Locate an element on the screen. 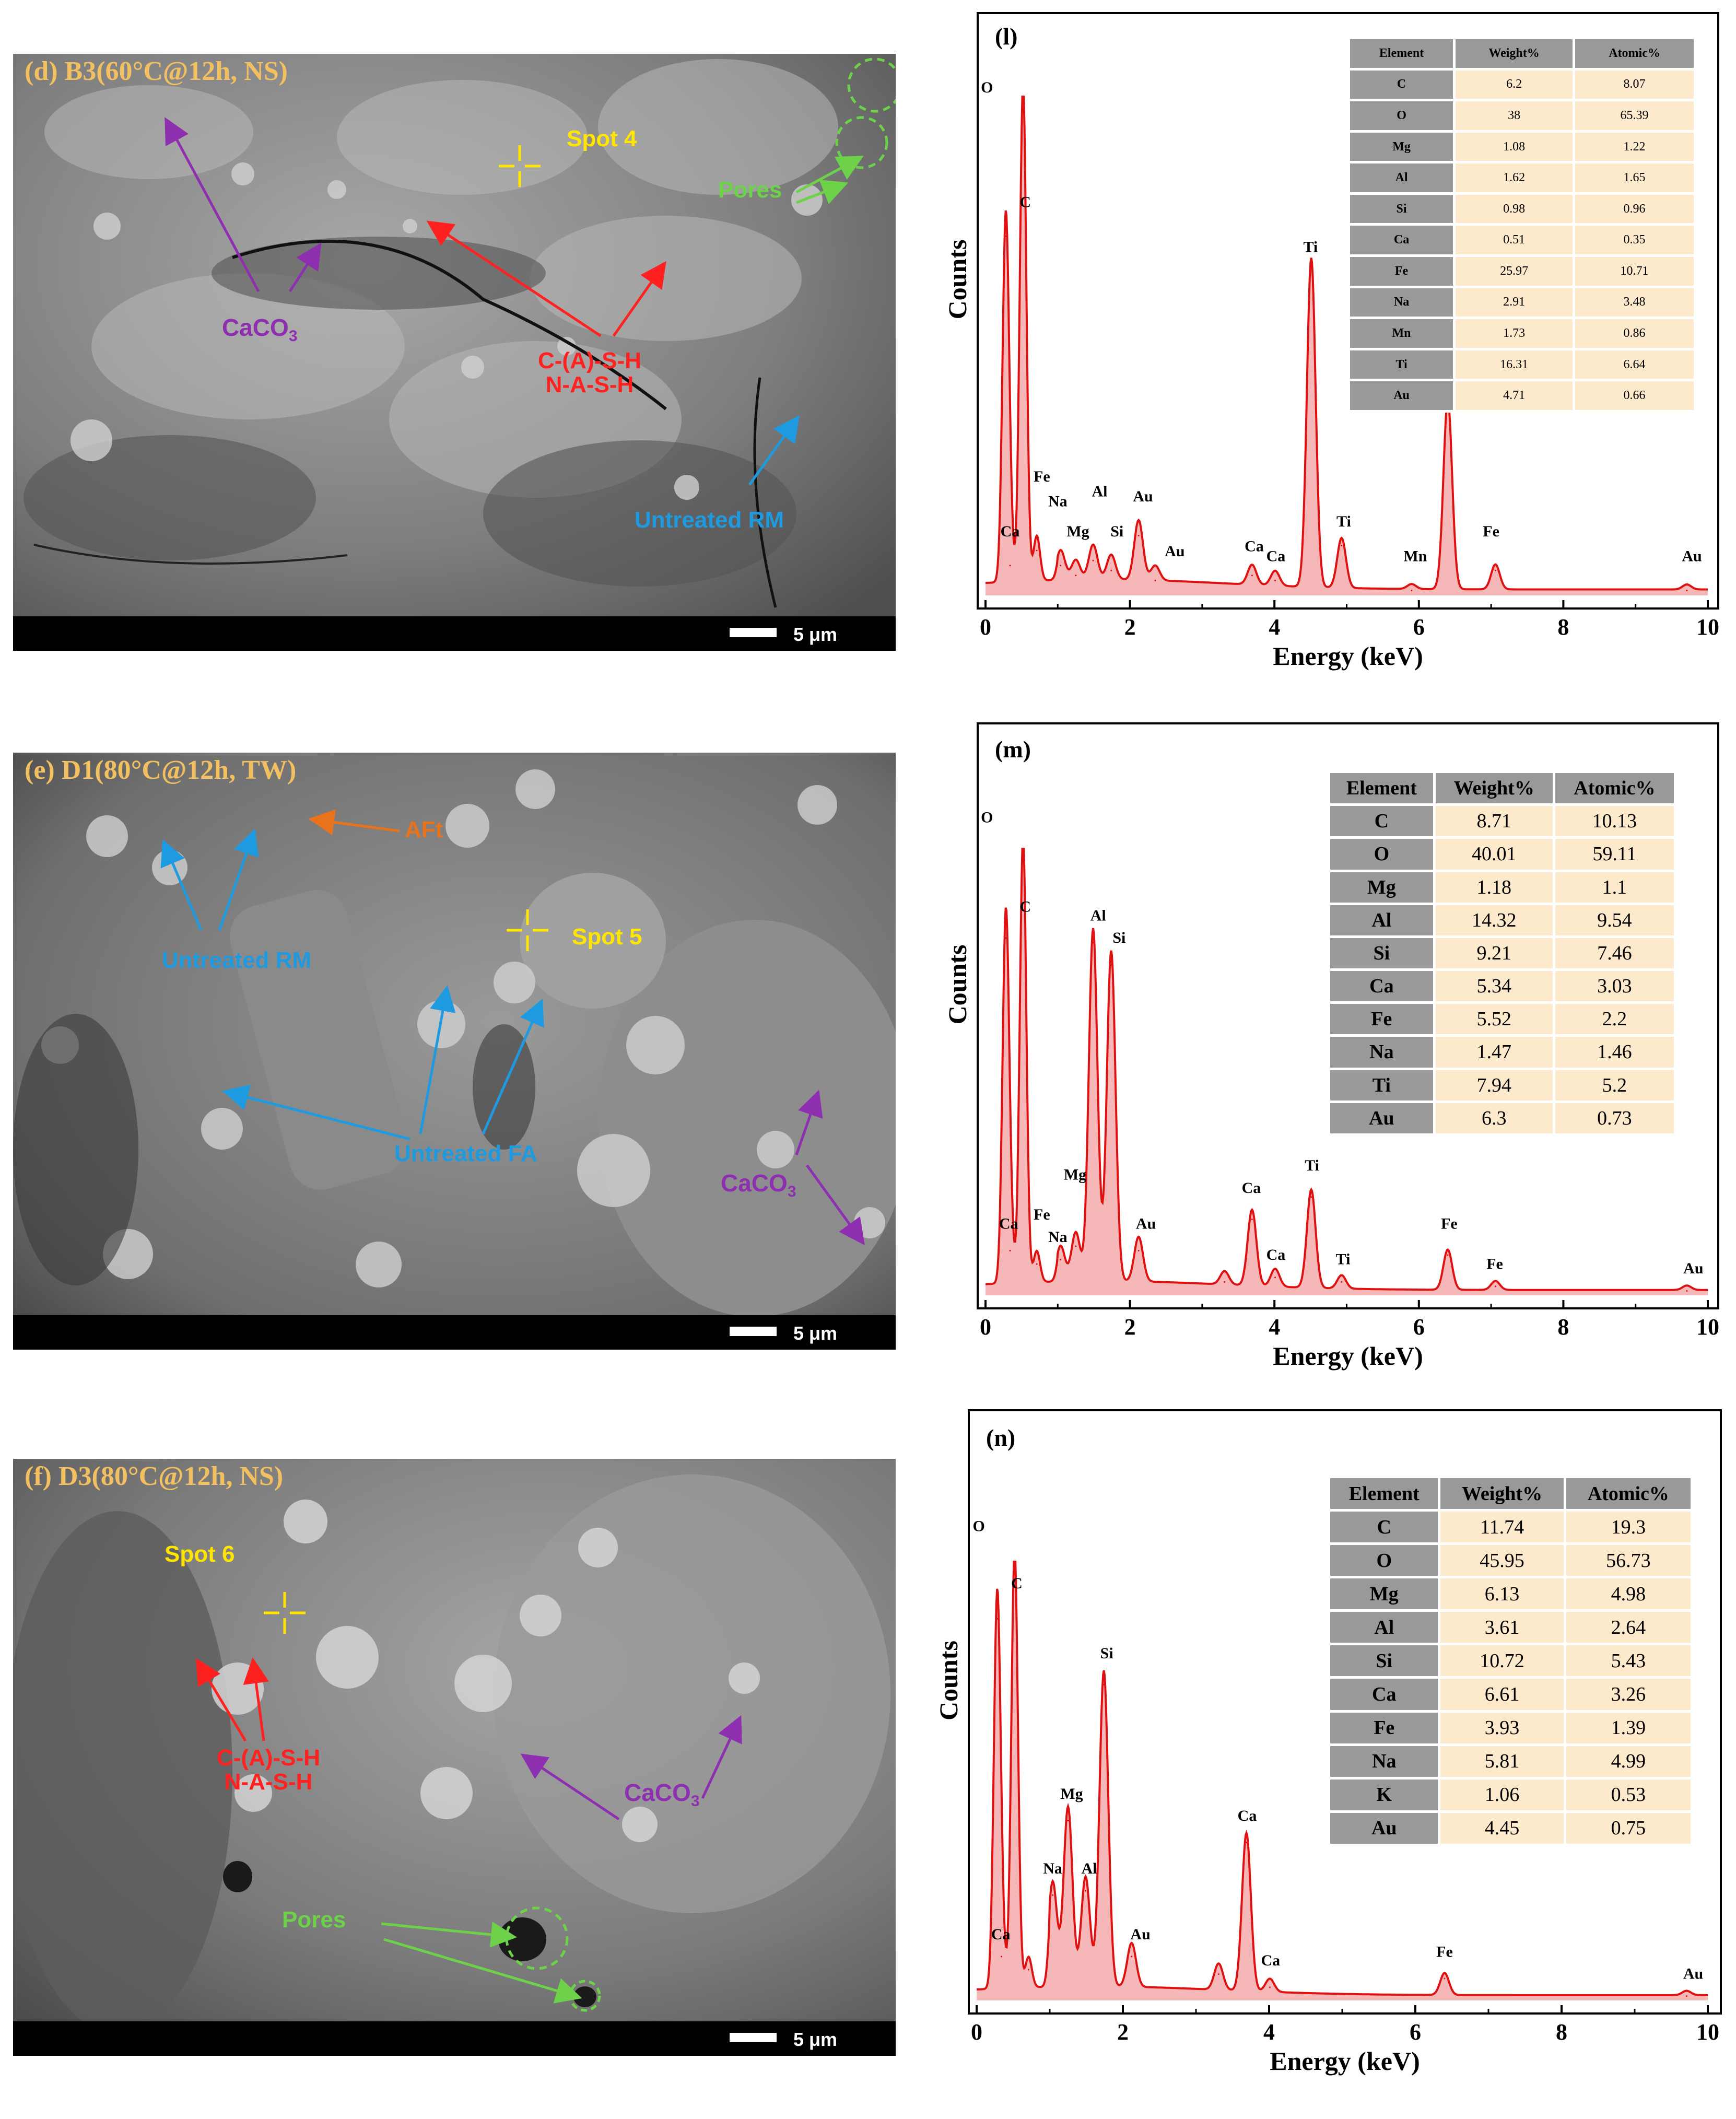 The width and height of the screenshot is (1736, 2119). table-header-cell: Atomic% is located at coordinates (1628, 1494).